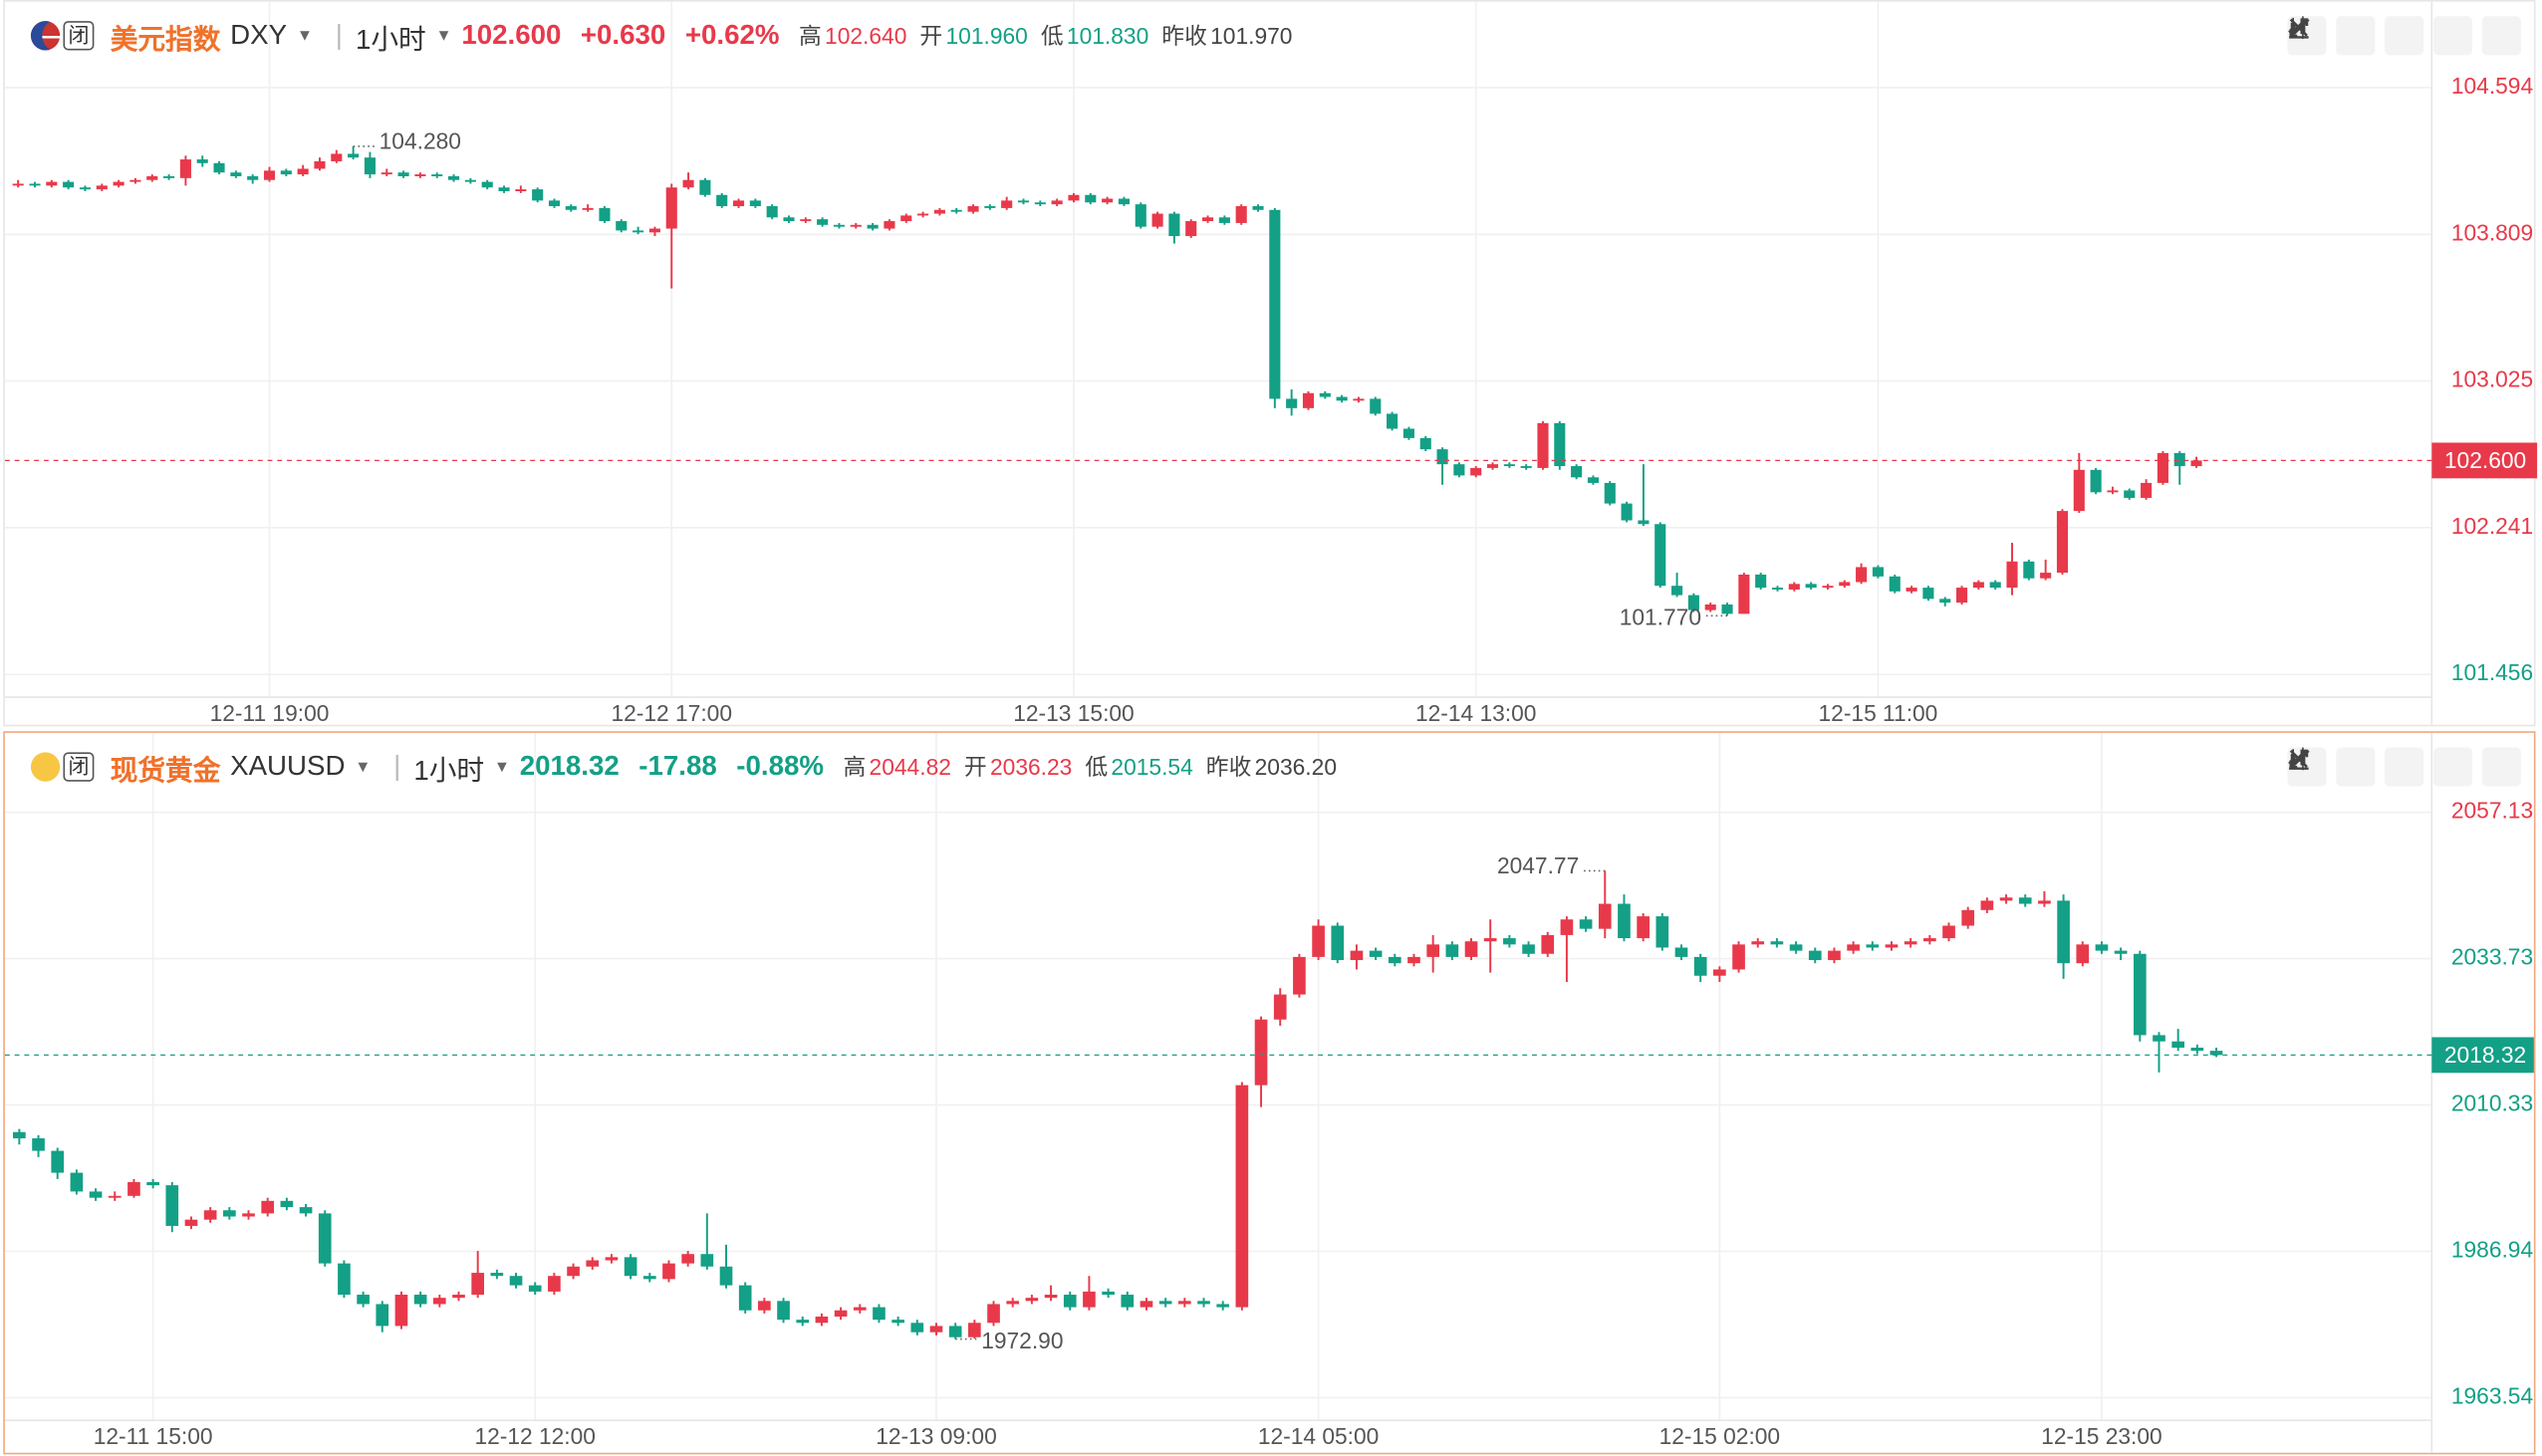 The width and height of the screenshot is (2542, 1456). I want to click on toolbar, so click(2404, 36).